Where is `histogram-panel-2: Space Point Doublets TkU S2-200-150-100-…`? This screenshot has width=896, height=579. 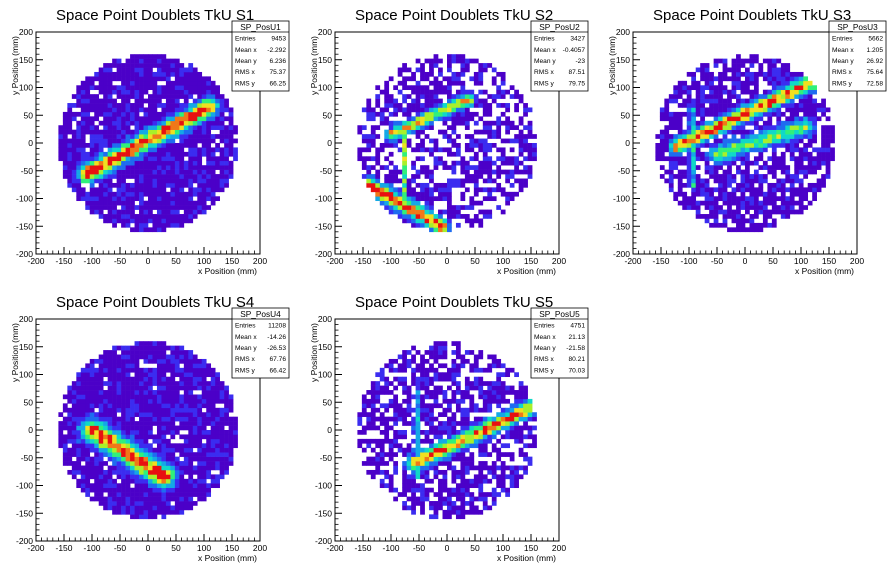 histogram-panel-2: Space Point Doublets TkU S2-200-150-100-… is located at coordinates (448, 141).